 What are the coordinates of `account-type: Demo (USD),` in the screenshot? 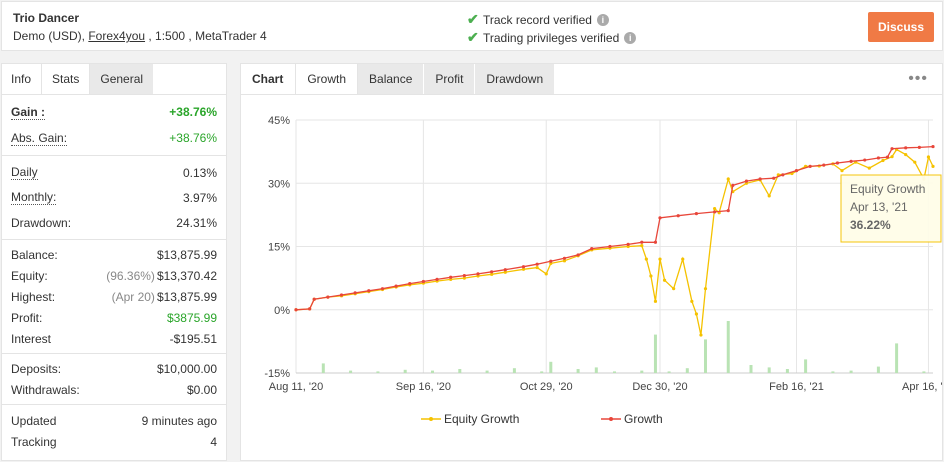 It's located at (51, 36).